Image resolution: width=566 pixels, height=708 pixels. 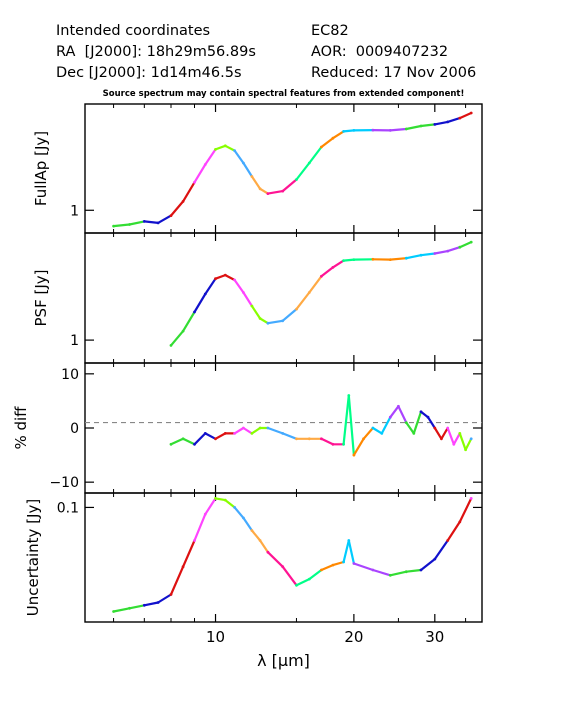 I want to click on header-right-line-1: EC82, so click(x=330, y=31).